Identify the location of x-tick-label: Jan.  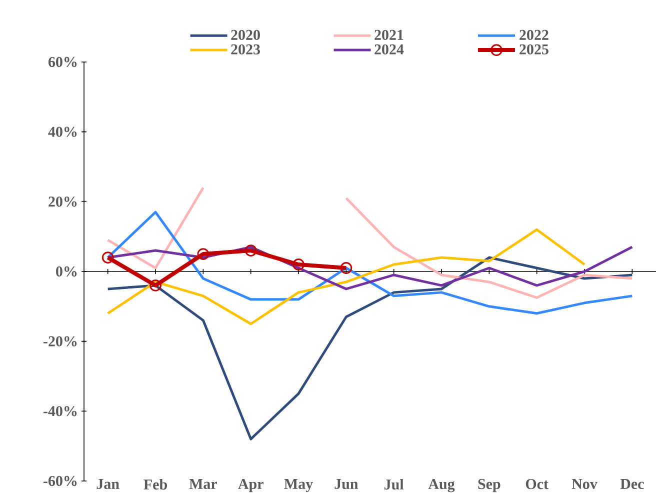
(108, 484).